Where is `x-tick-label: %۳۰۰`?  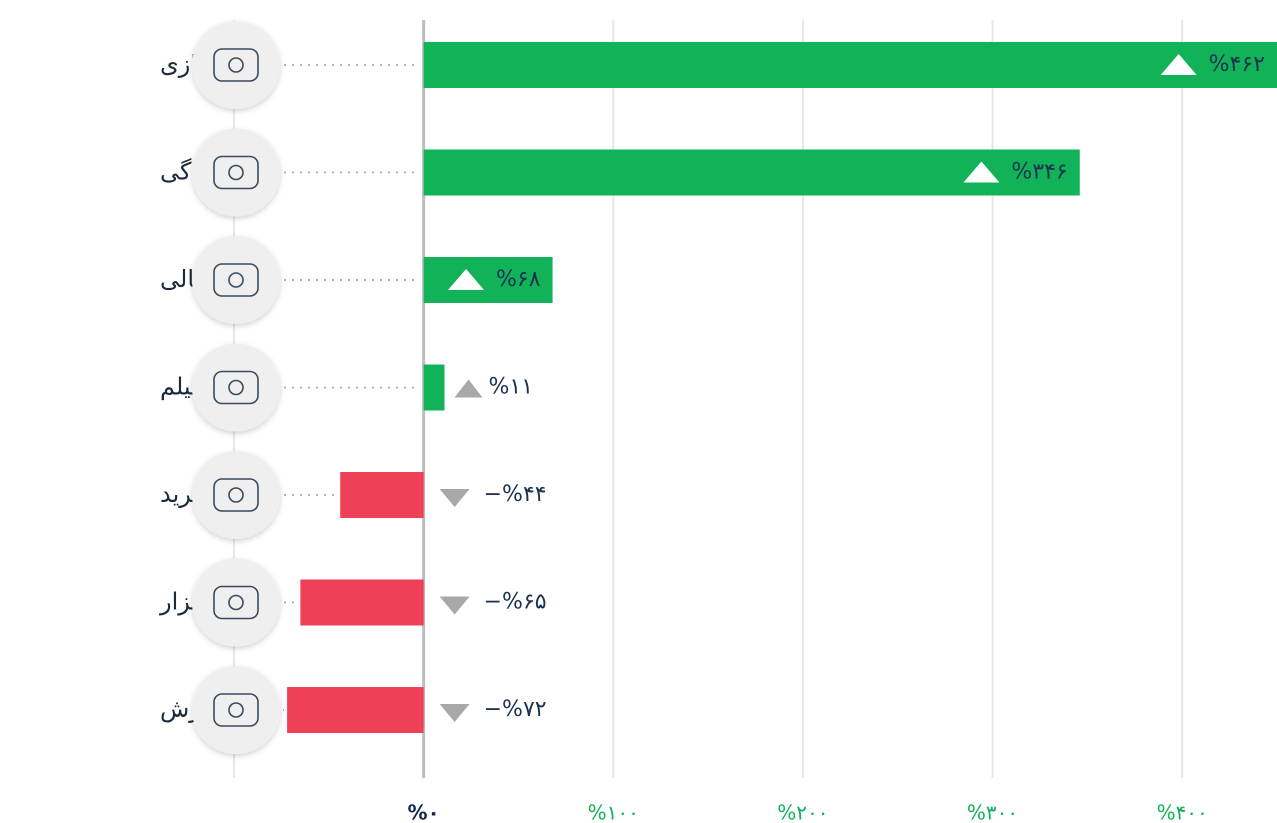
x-tick-label: %۳۰۰ is located at coordinates (992, 812).